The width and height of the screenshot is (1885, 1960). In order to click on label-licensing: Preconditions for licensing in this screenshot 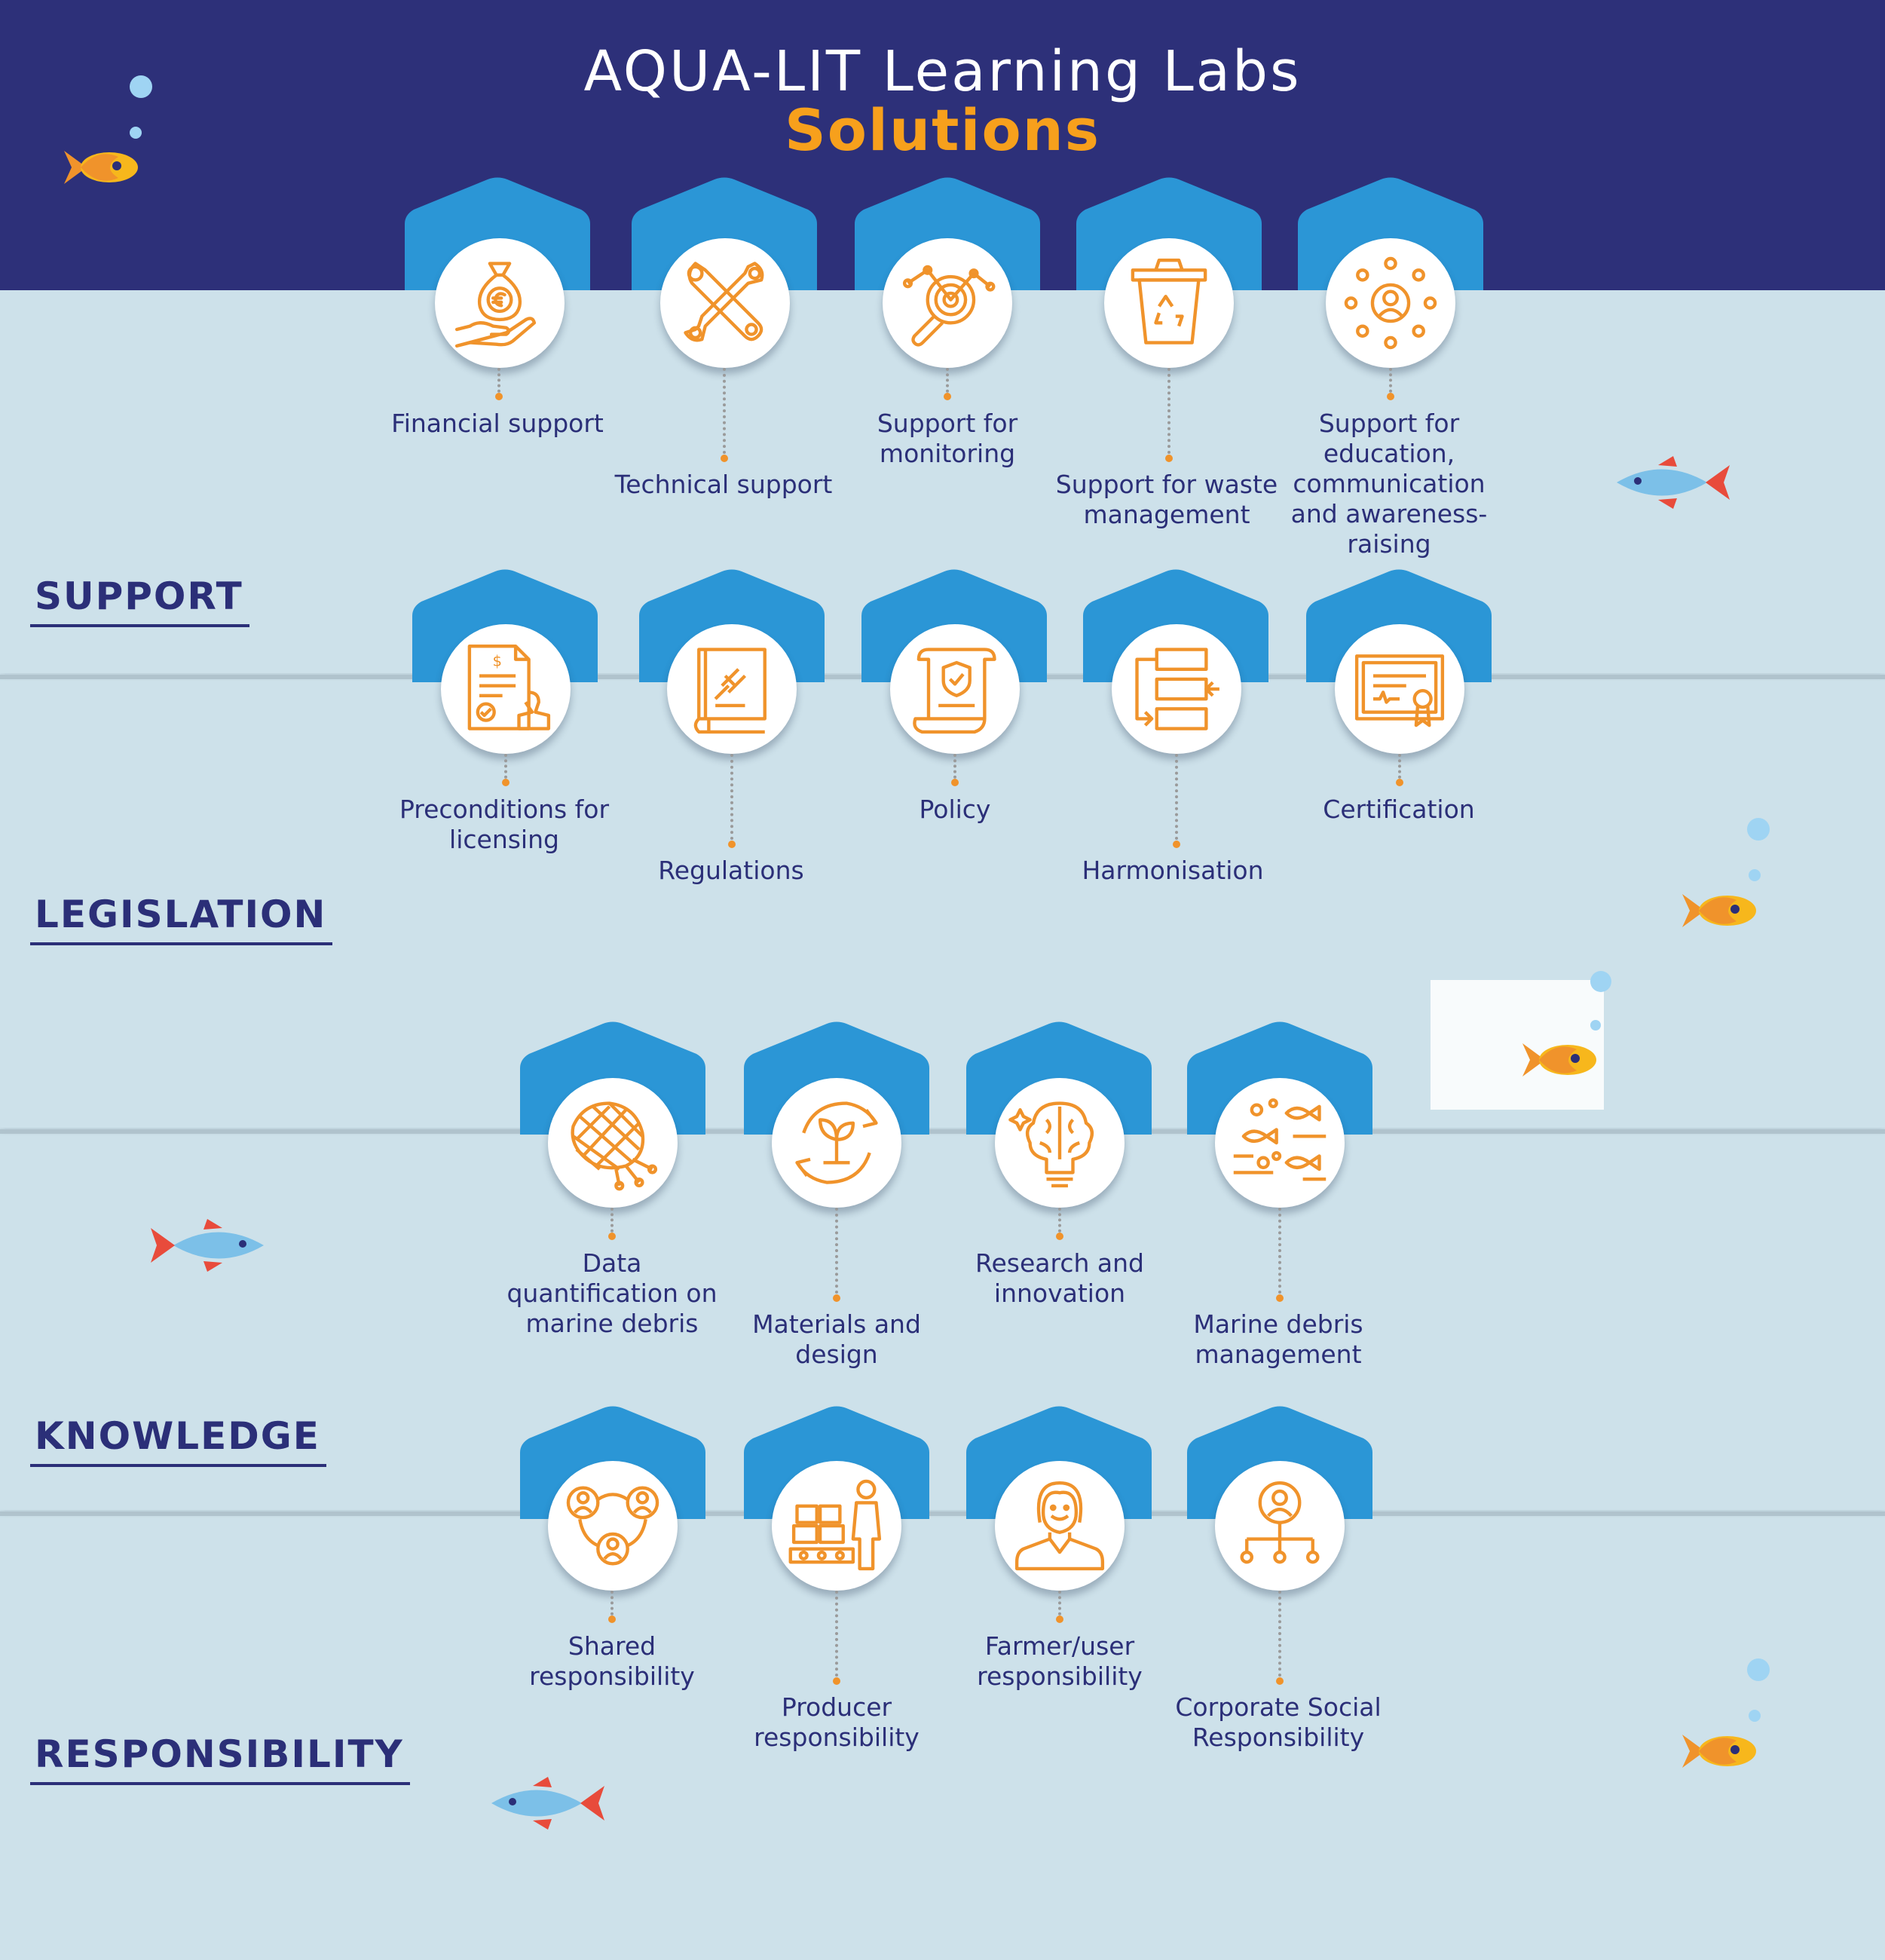, I will do `click(504, 825)`.